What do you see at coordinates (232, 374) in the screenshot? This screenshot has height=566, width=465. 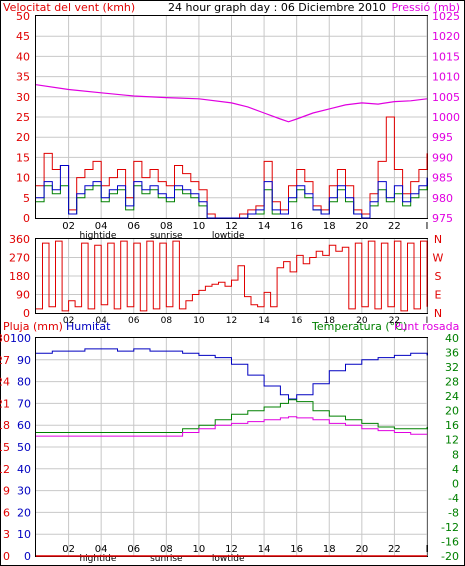 I see `humidity-line` at bounding box center [232, 374].